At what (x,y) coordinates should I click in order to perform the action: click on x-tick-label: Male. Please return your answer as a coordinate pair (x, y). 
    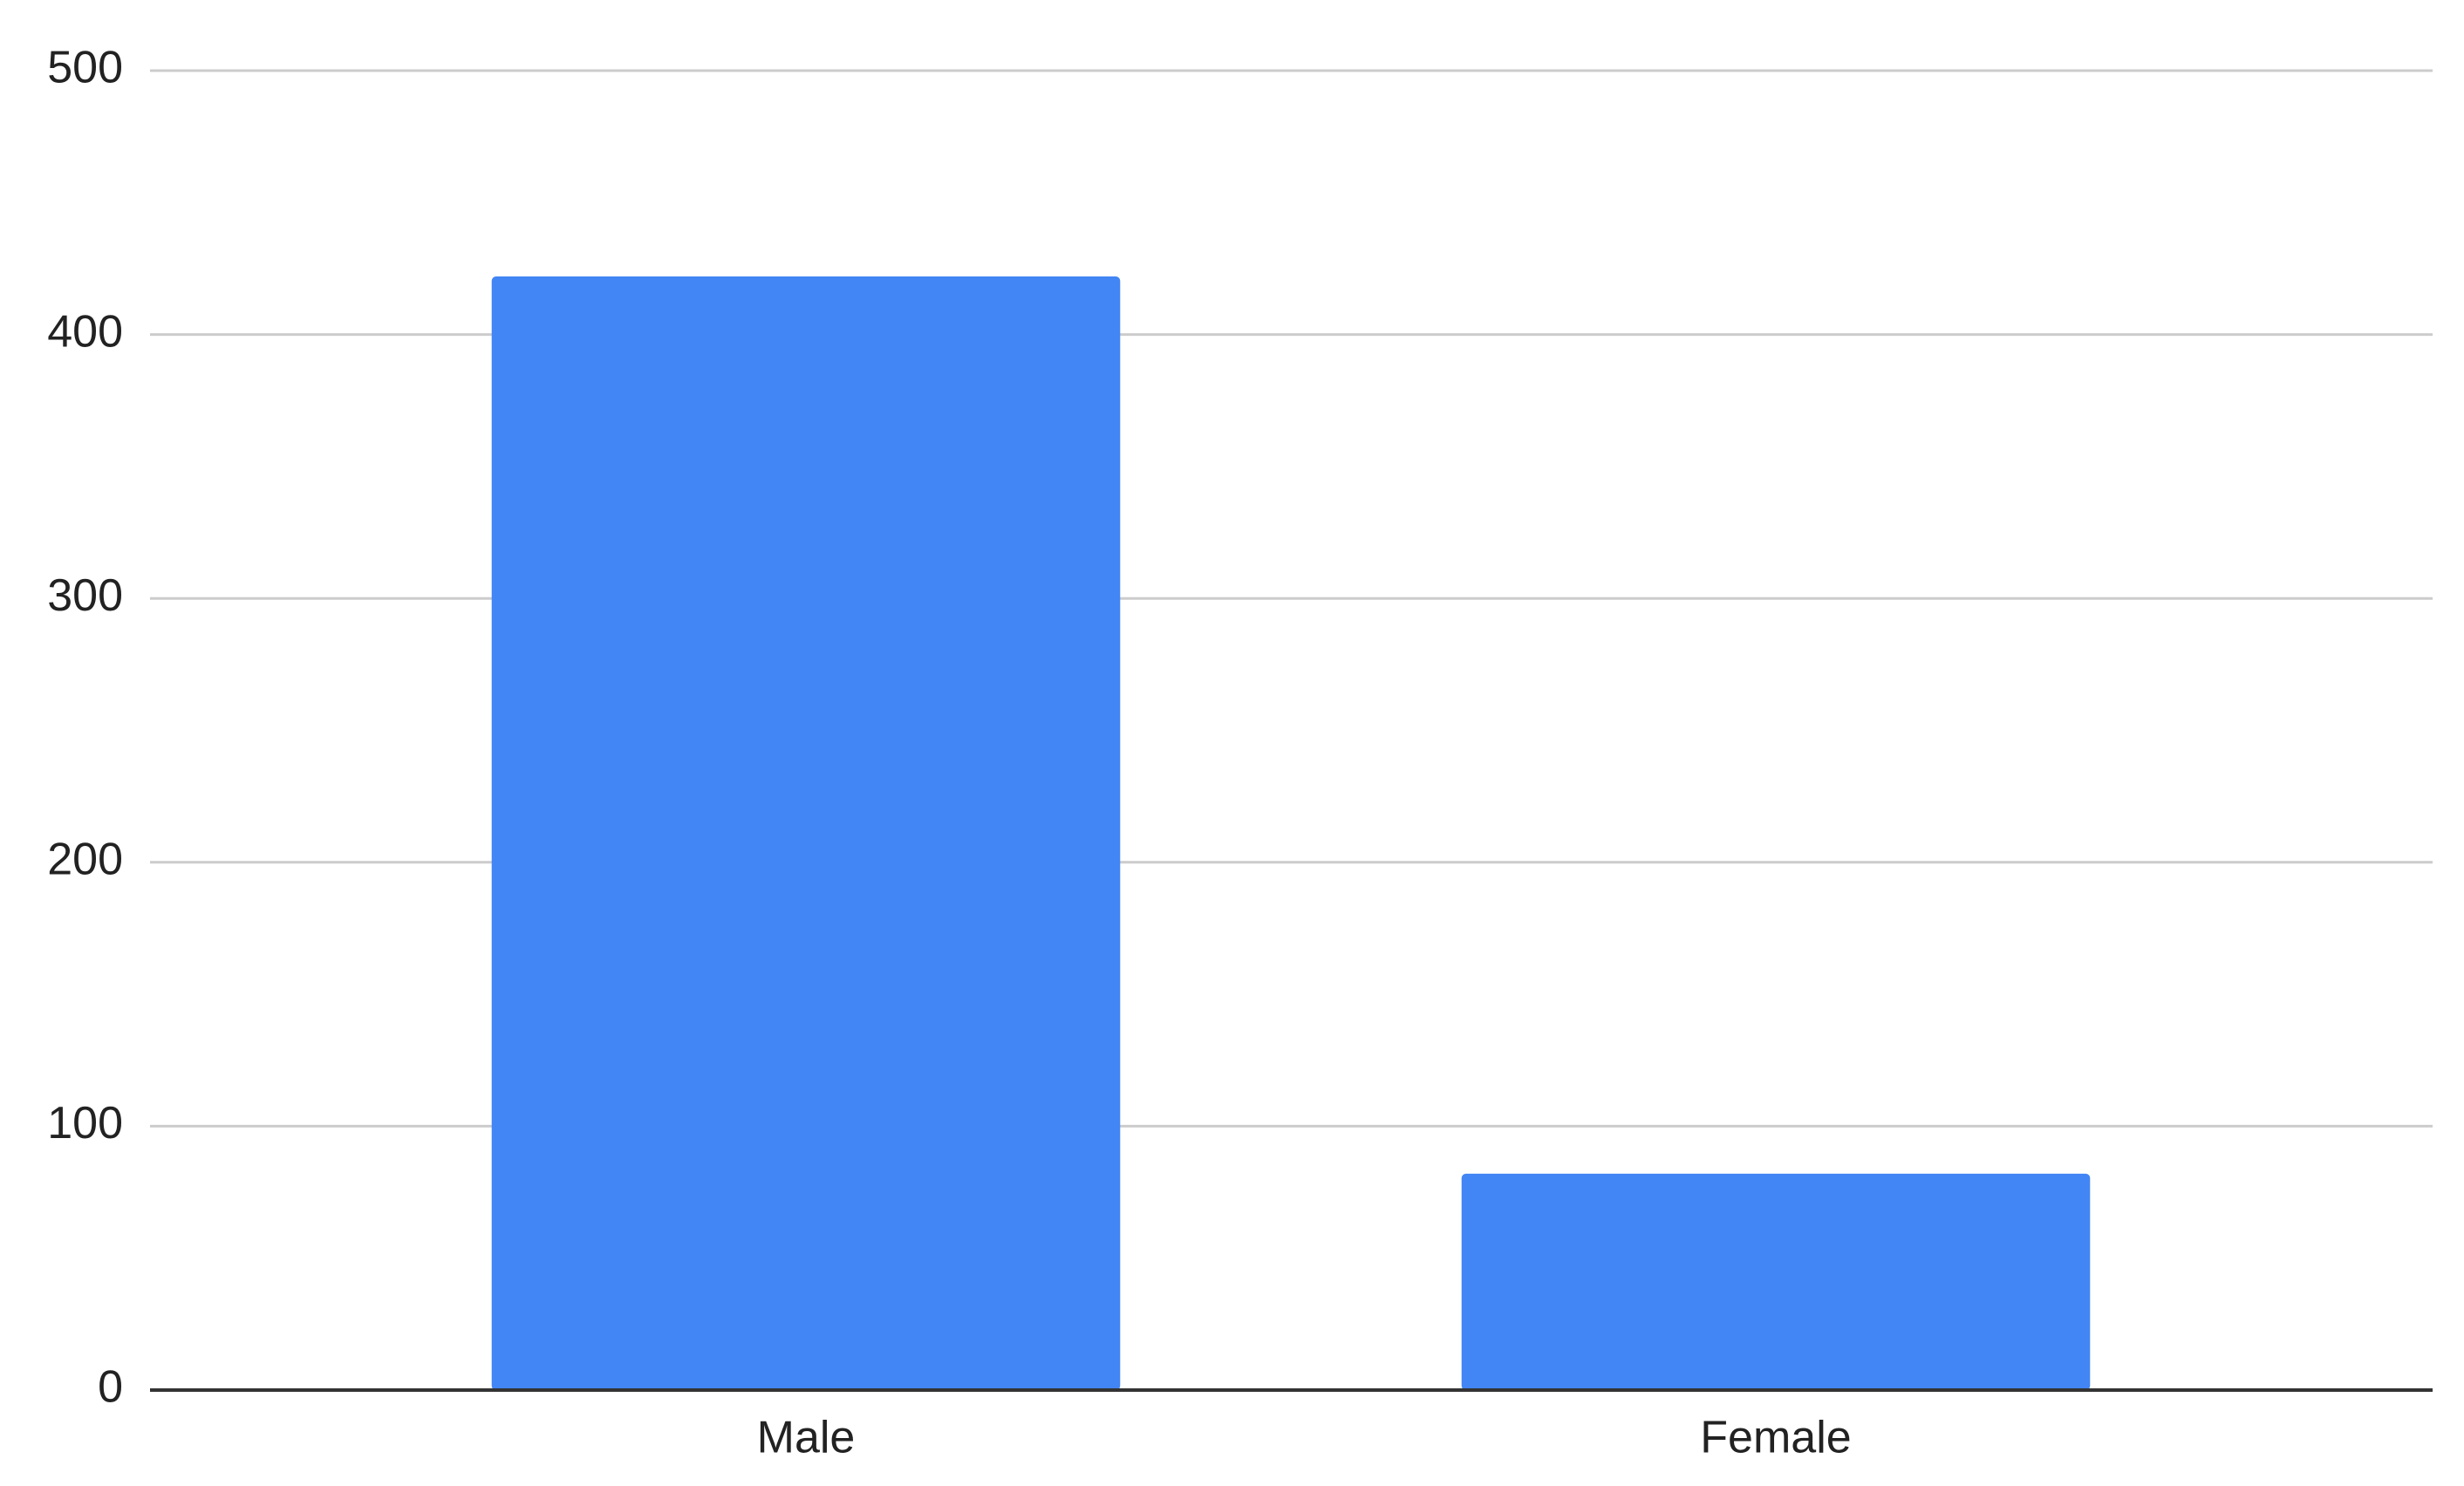
    Looking at the image, I should click on (806, 1438).